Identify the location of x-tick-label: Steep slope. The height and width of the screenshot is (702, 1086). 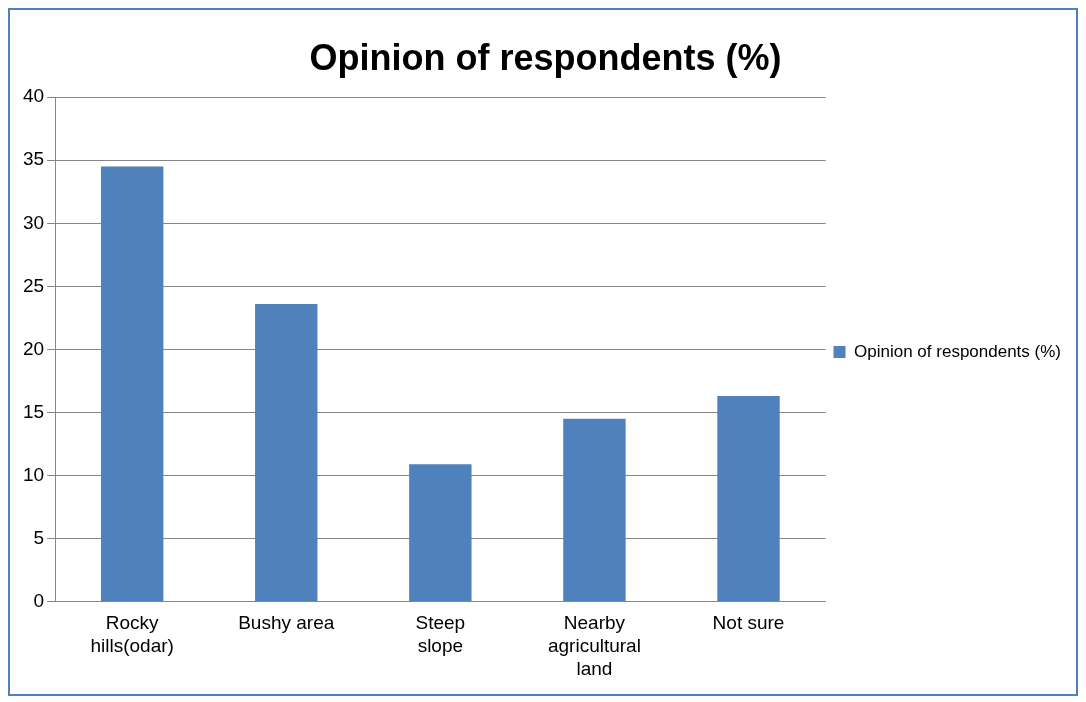
(440, 634).